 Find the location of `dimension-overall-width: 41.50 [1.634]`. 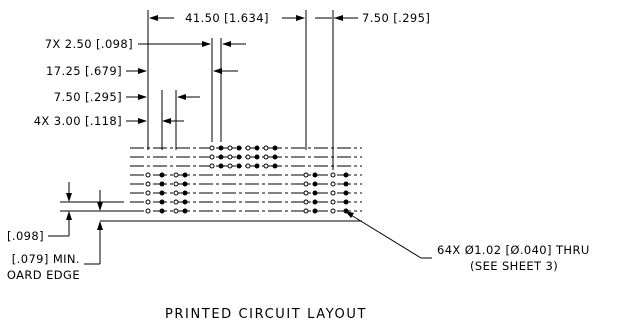

dimension-overall-width: 41.50 [1.634] is located at coordinates (227, 80).